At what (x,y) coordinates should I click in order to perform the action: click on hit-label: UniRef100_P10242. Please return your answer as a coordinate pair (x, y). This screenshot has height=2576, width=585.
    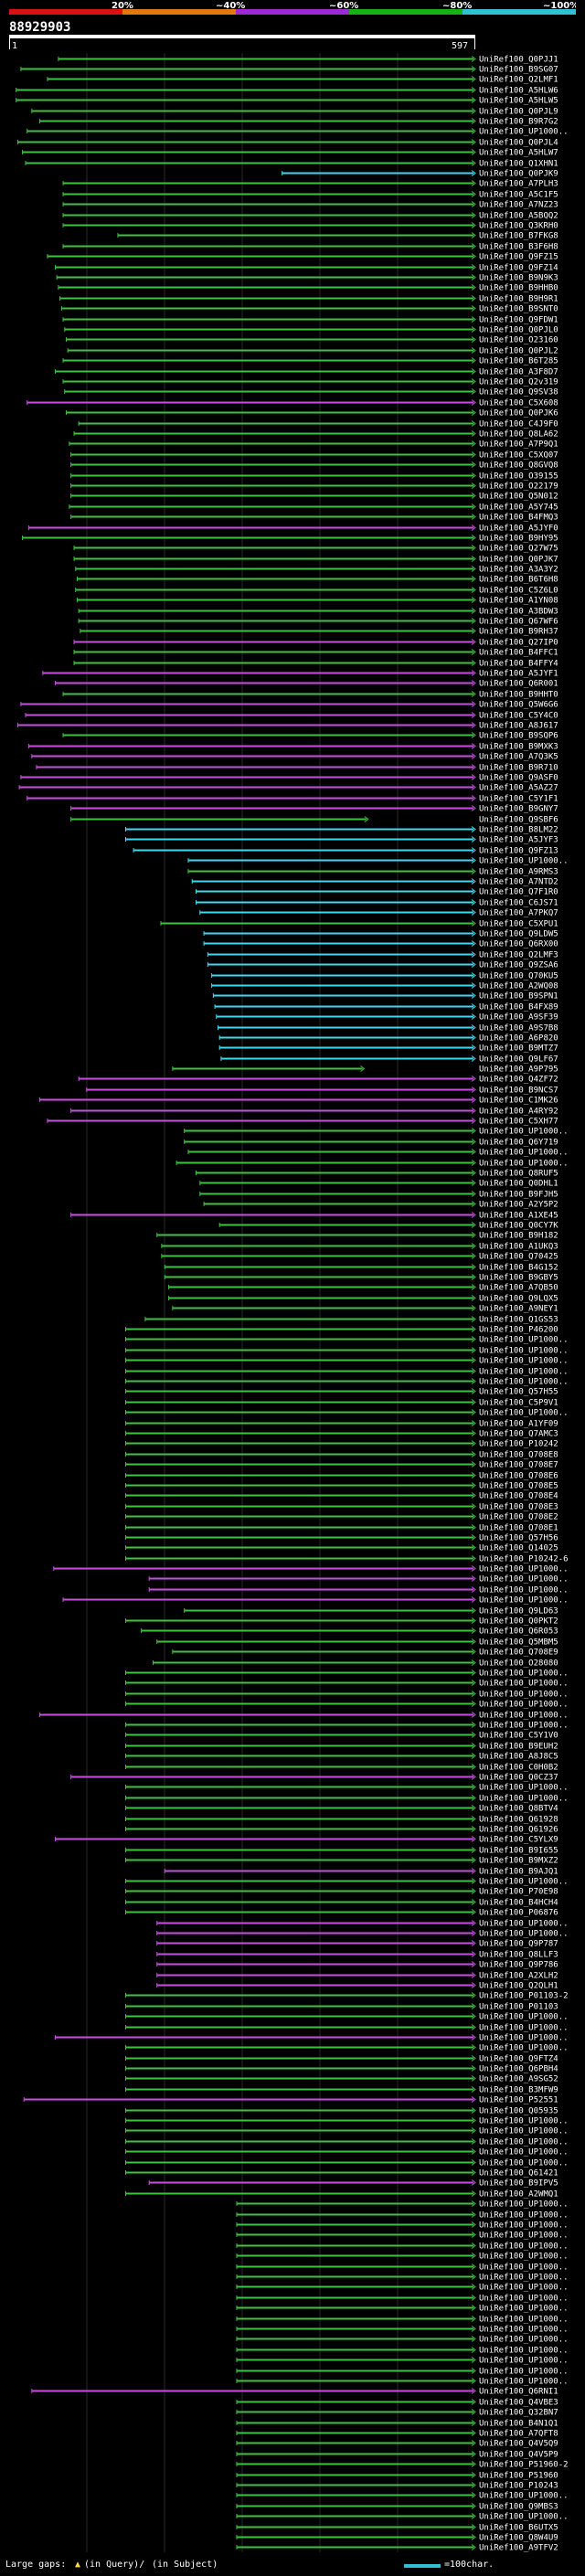
    Looking at the image, I should click on (518, 1444).